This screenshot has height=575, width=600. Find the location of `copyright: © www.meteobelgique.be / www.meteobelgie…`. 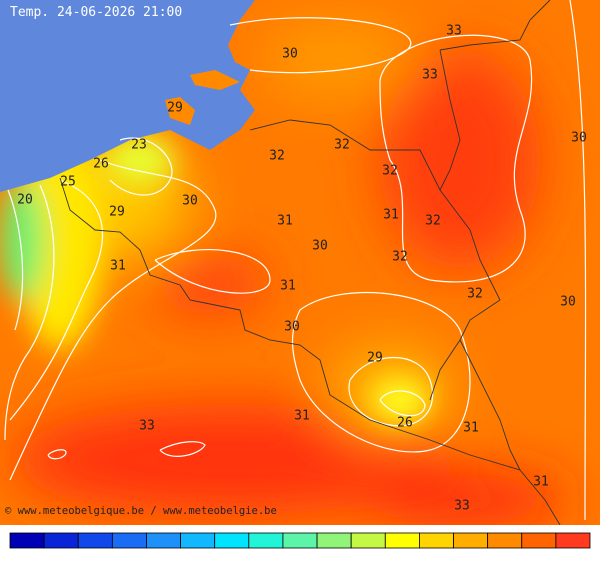

copyright: © www.meteobelgique.be / www.meteobelgie… is located at coordinates (141, 511).